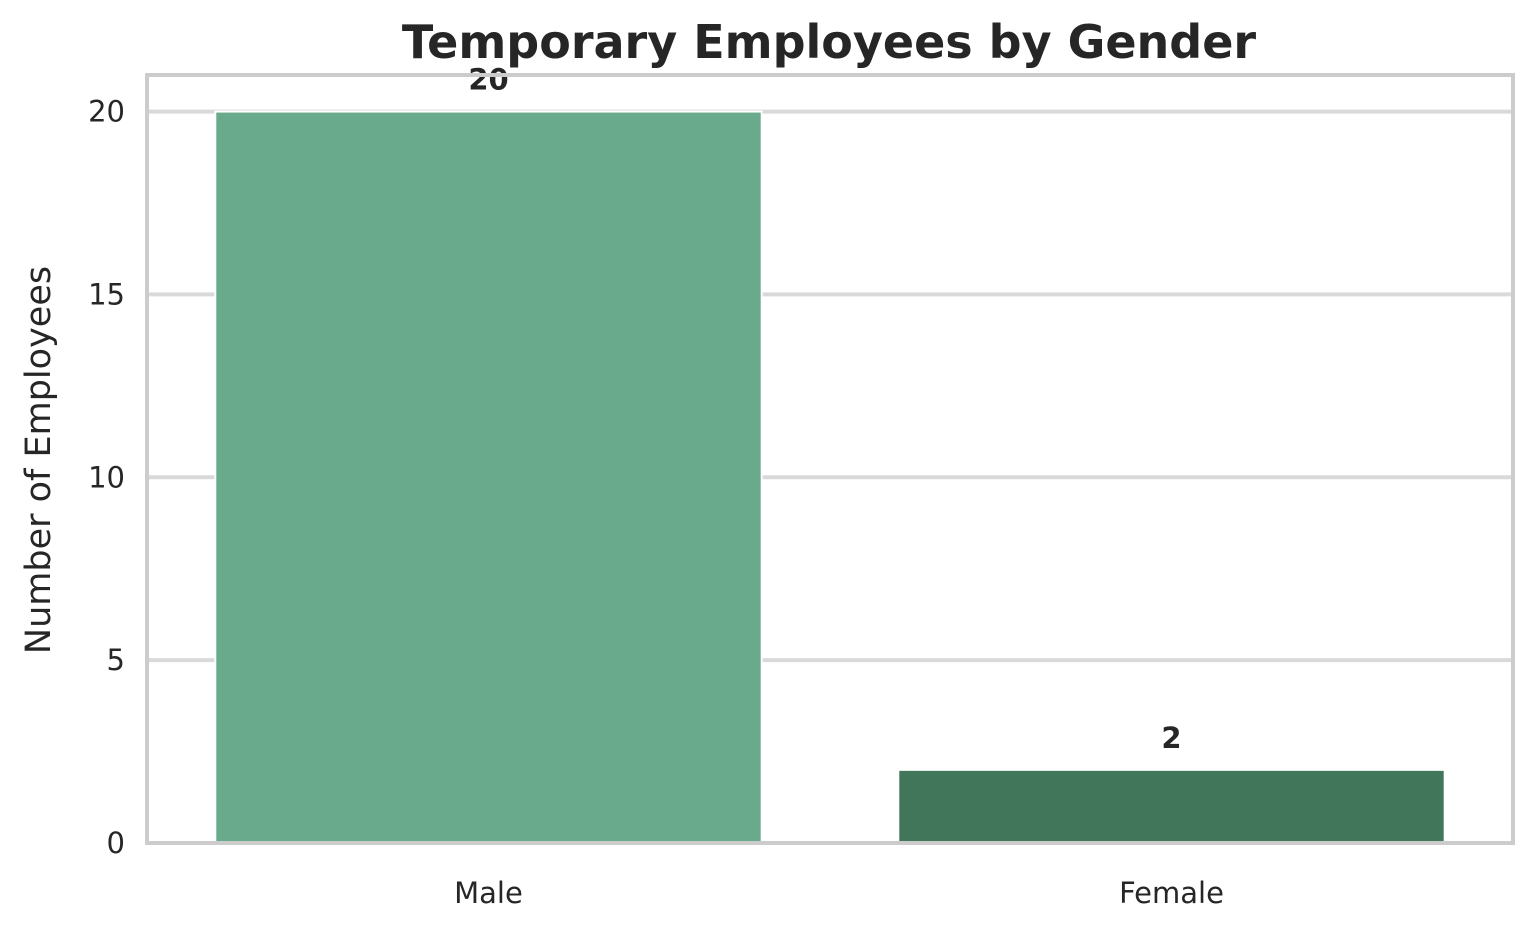  I want to click on y-axis-ticks: 0 5 10 15 20, so click(106, 477).